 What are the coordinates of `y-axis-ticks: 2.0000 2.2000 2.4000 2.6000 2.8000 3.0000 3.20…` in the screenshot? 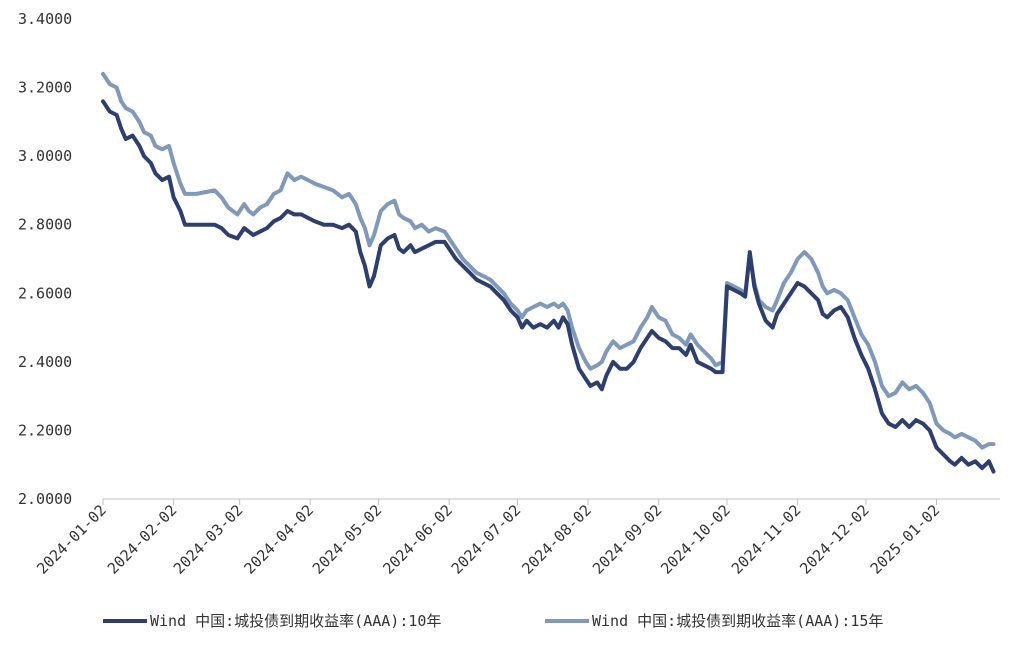 It's located at (45, 259).